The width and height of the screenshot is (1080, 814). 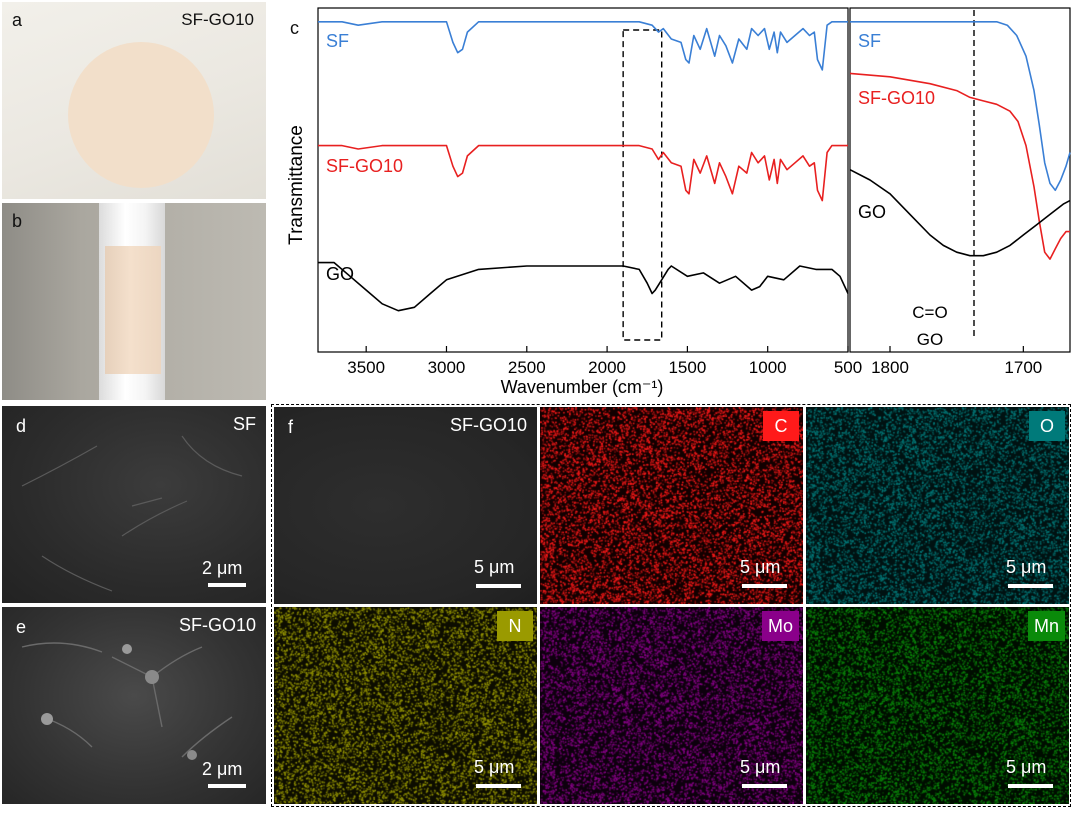 I want to click on chart1-series-sf, so click(x=960, y=106).